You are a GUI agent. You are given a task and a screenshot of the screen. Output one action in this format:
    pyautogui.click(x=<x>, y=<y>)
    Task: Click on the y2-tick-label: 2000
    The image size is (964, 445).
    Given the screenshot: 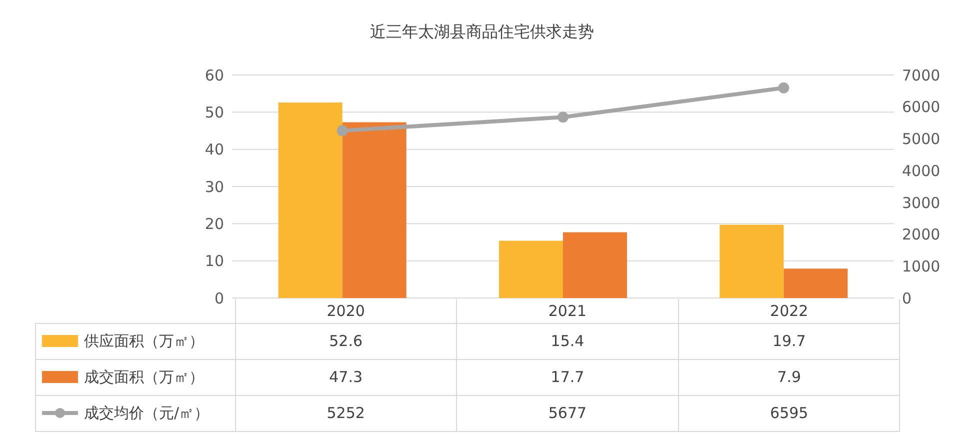 What is the action you would take?
    pyautogui.click(x=921, y=235)
    